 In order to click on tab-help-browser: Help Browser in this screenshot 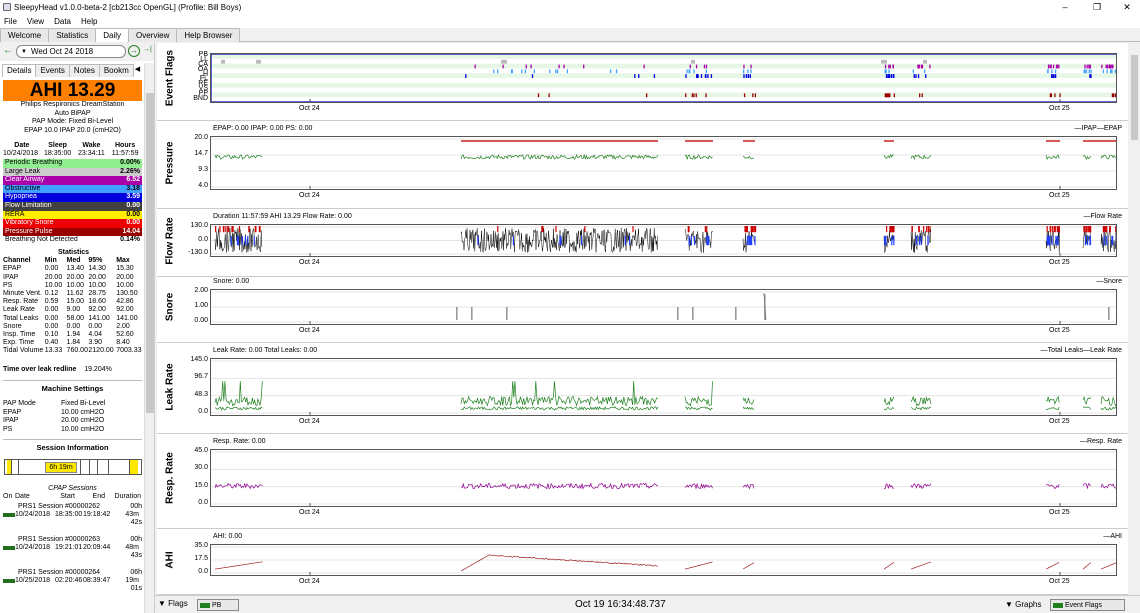, I will do `click(208, 35)`.